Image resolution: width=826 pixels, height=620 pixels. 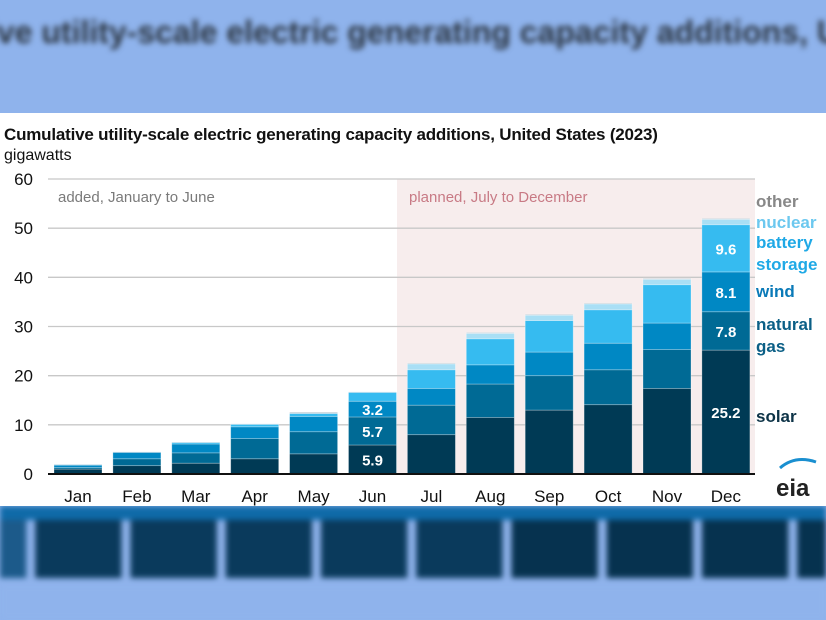 I want to click on bar-segment-other-aug, so click(x=490, y=332).